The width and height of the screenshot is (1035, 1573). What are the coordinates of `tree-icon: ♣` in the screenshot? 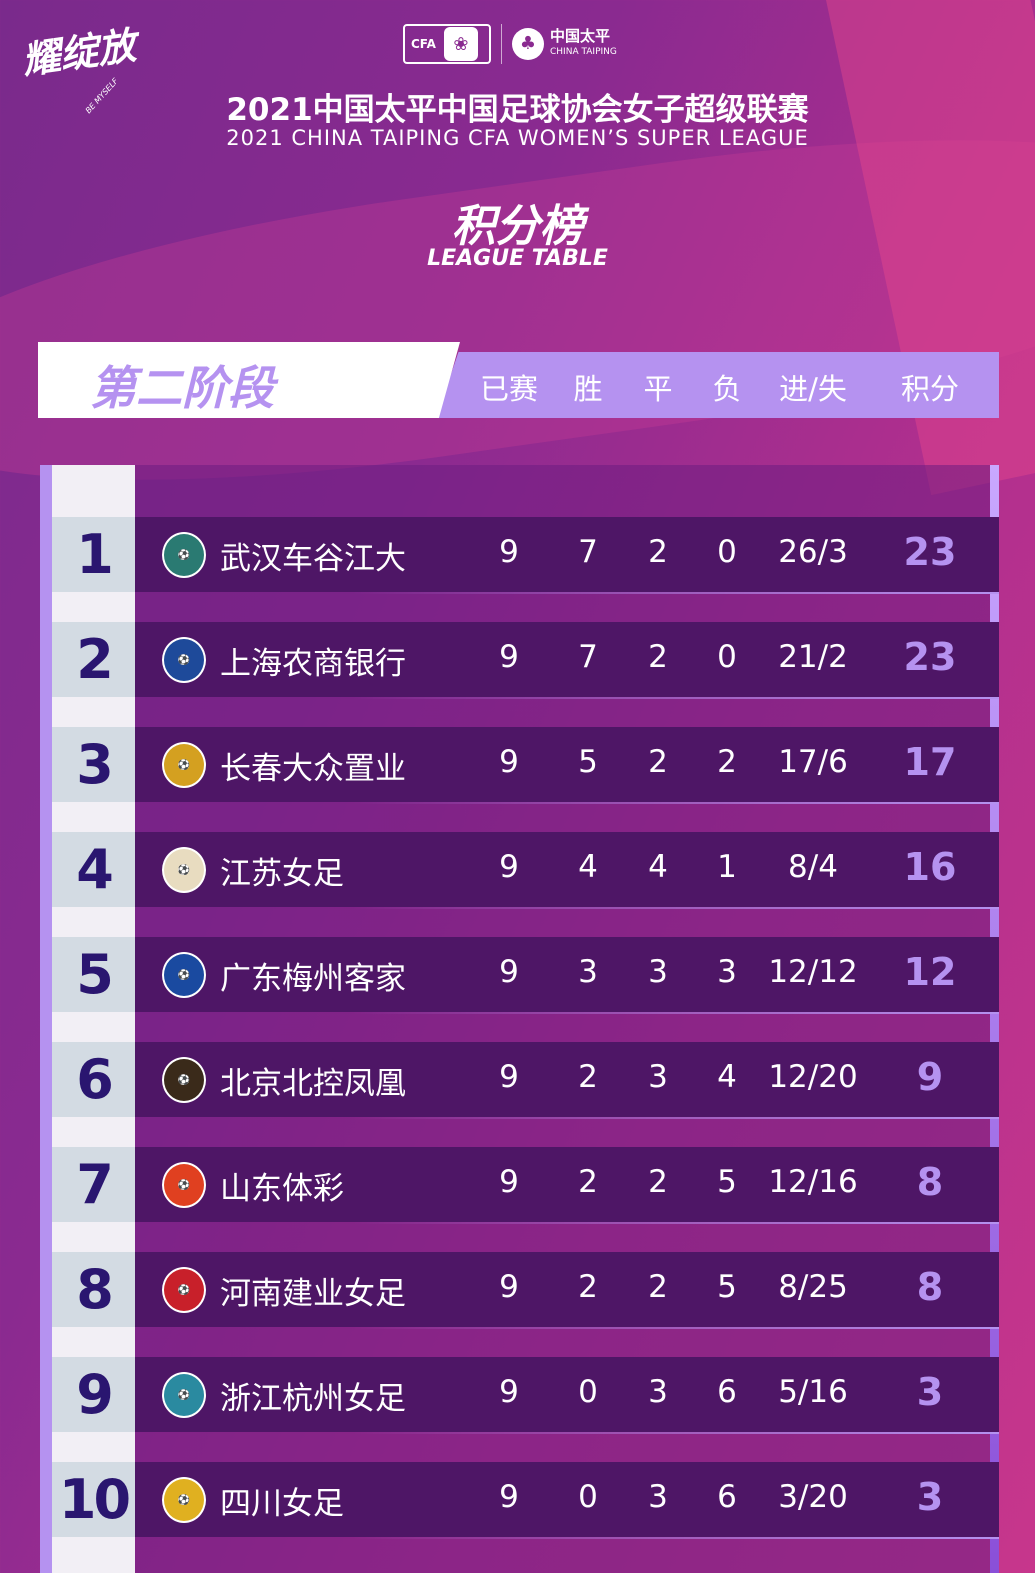 It's located at (528, 44).